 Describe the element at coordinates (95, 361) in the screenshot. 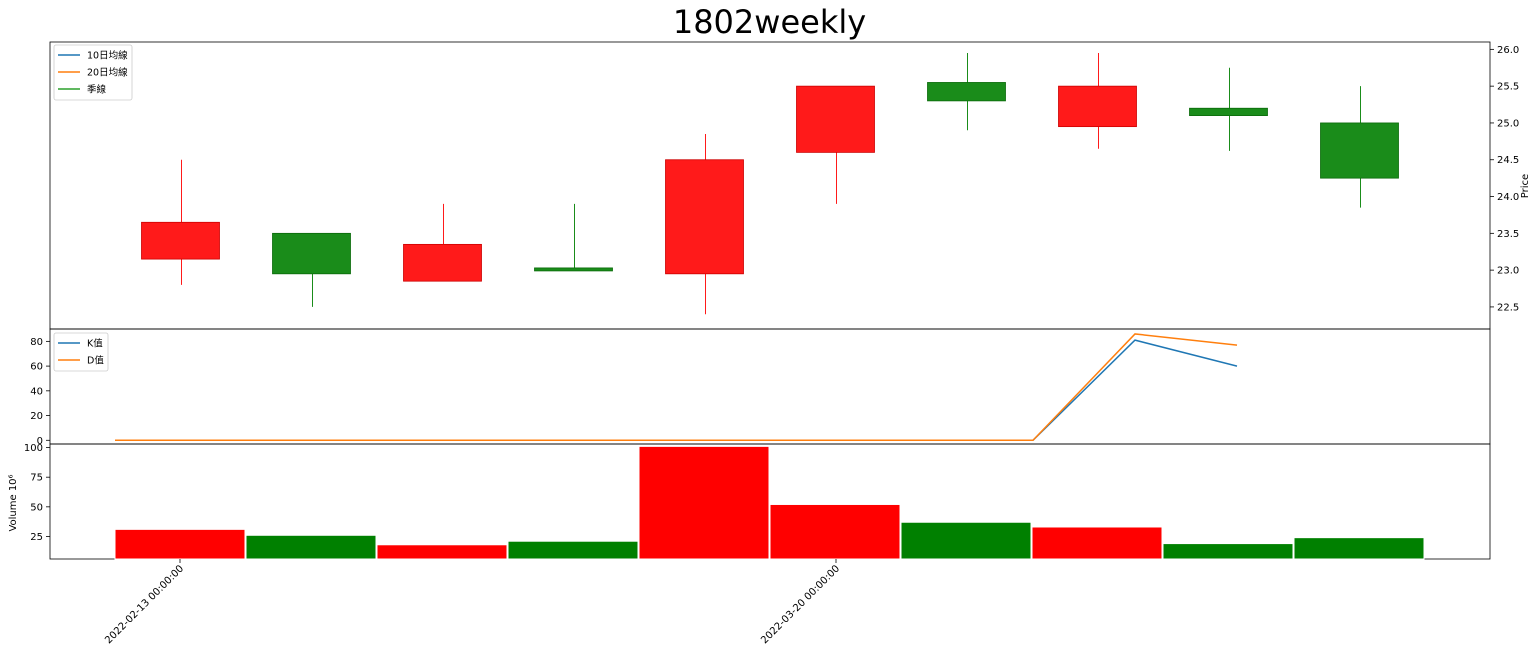

I see `kd-legend-label: D值` at that location.